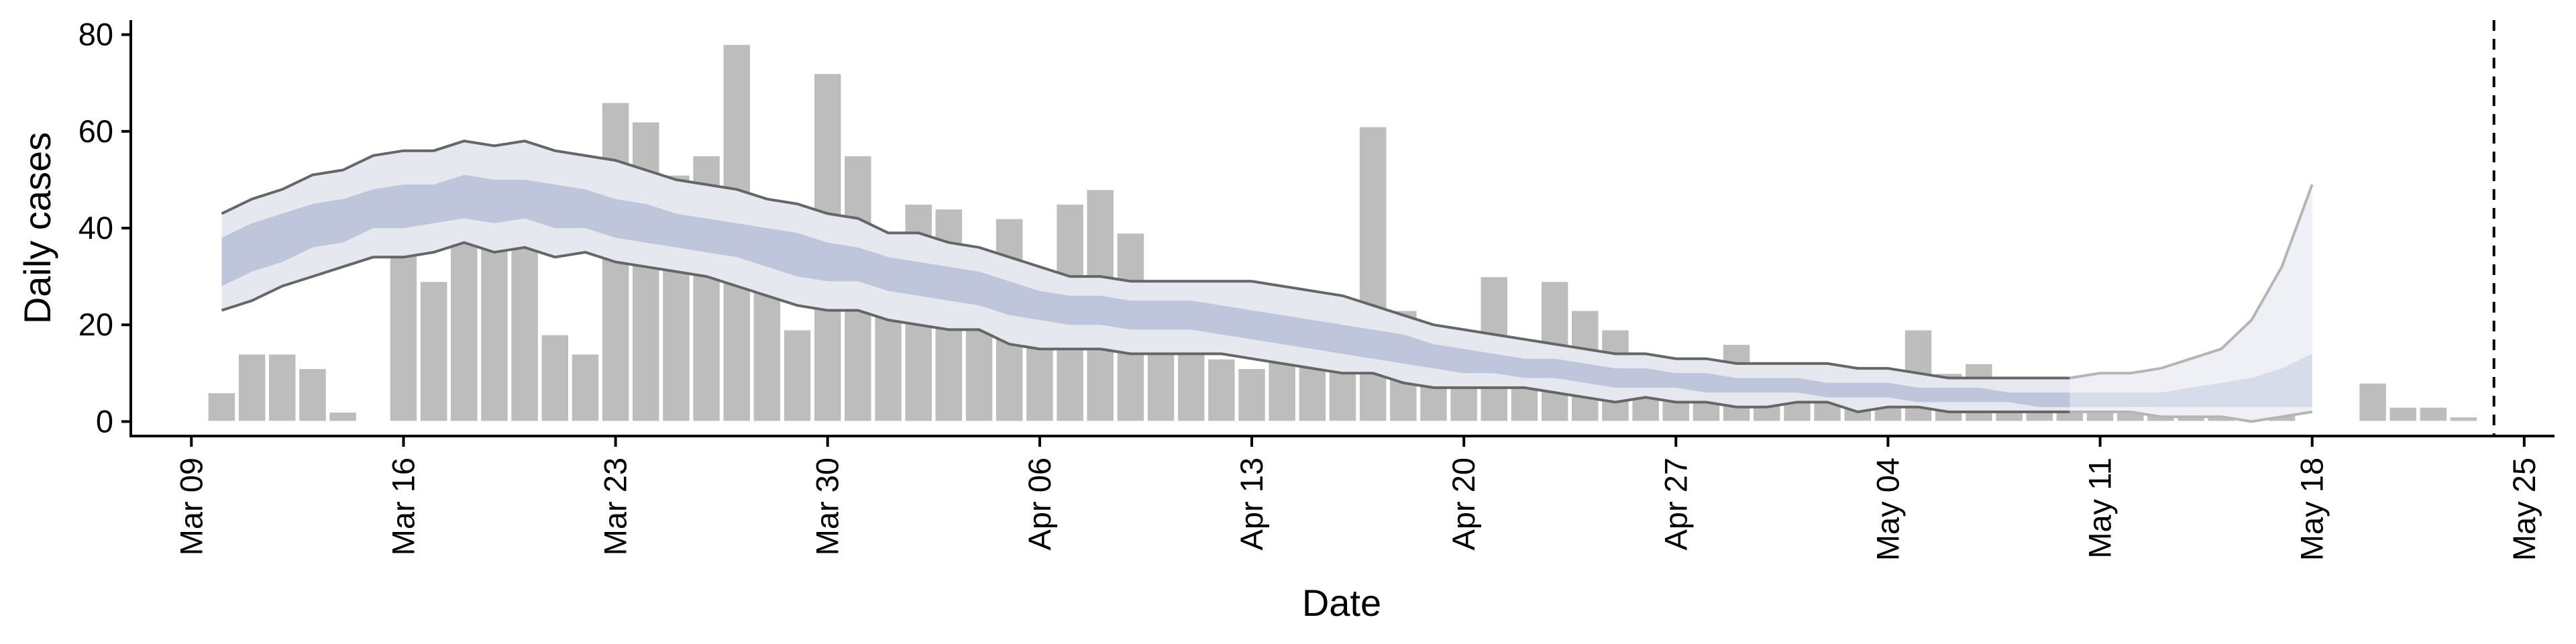 The image size is (2576, 644). Describe the element at coordinates (1887, 509) in the screenshot. I see `x-tick-label: May 04` at that location.